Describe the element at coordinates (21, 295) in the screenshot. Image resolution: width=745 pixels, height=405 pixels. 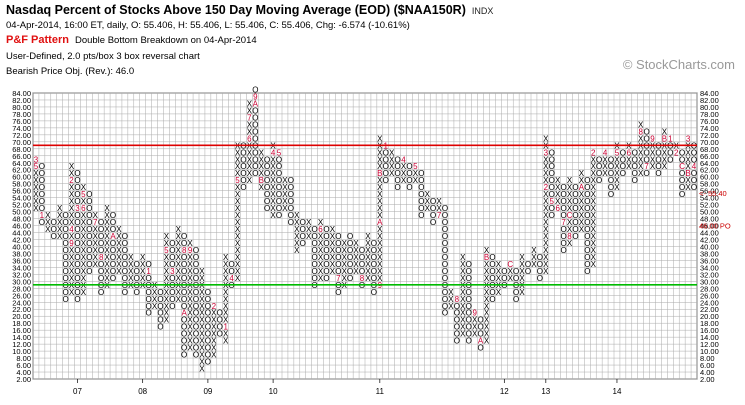
I see `y-tick-label-left: 26.00` at that location.